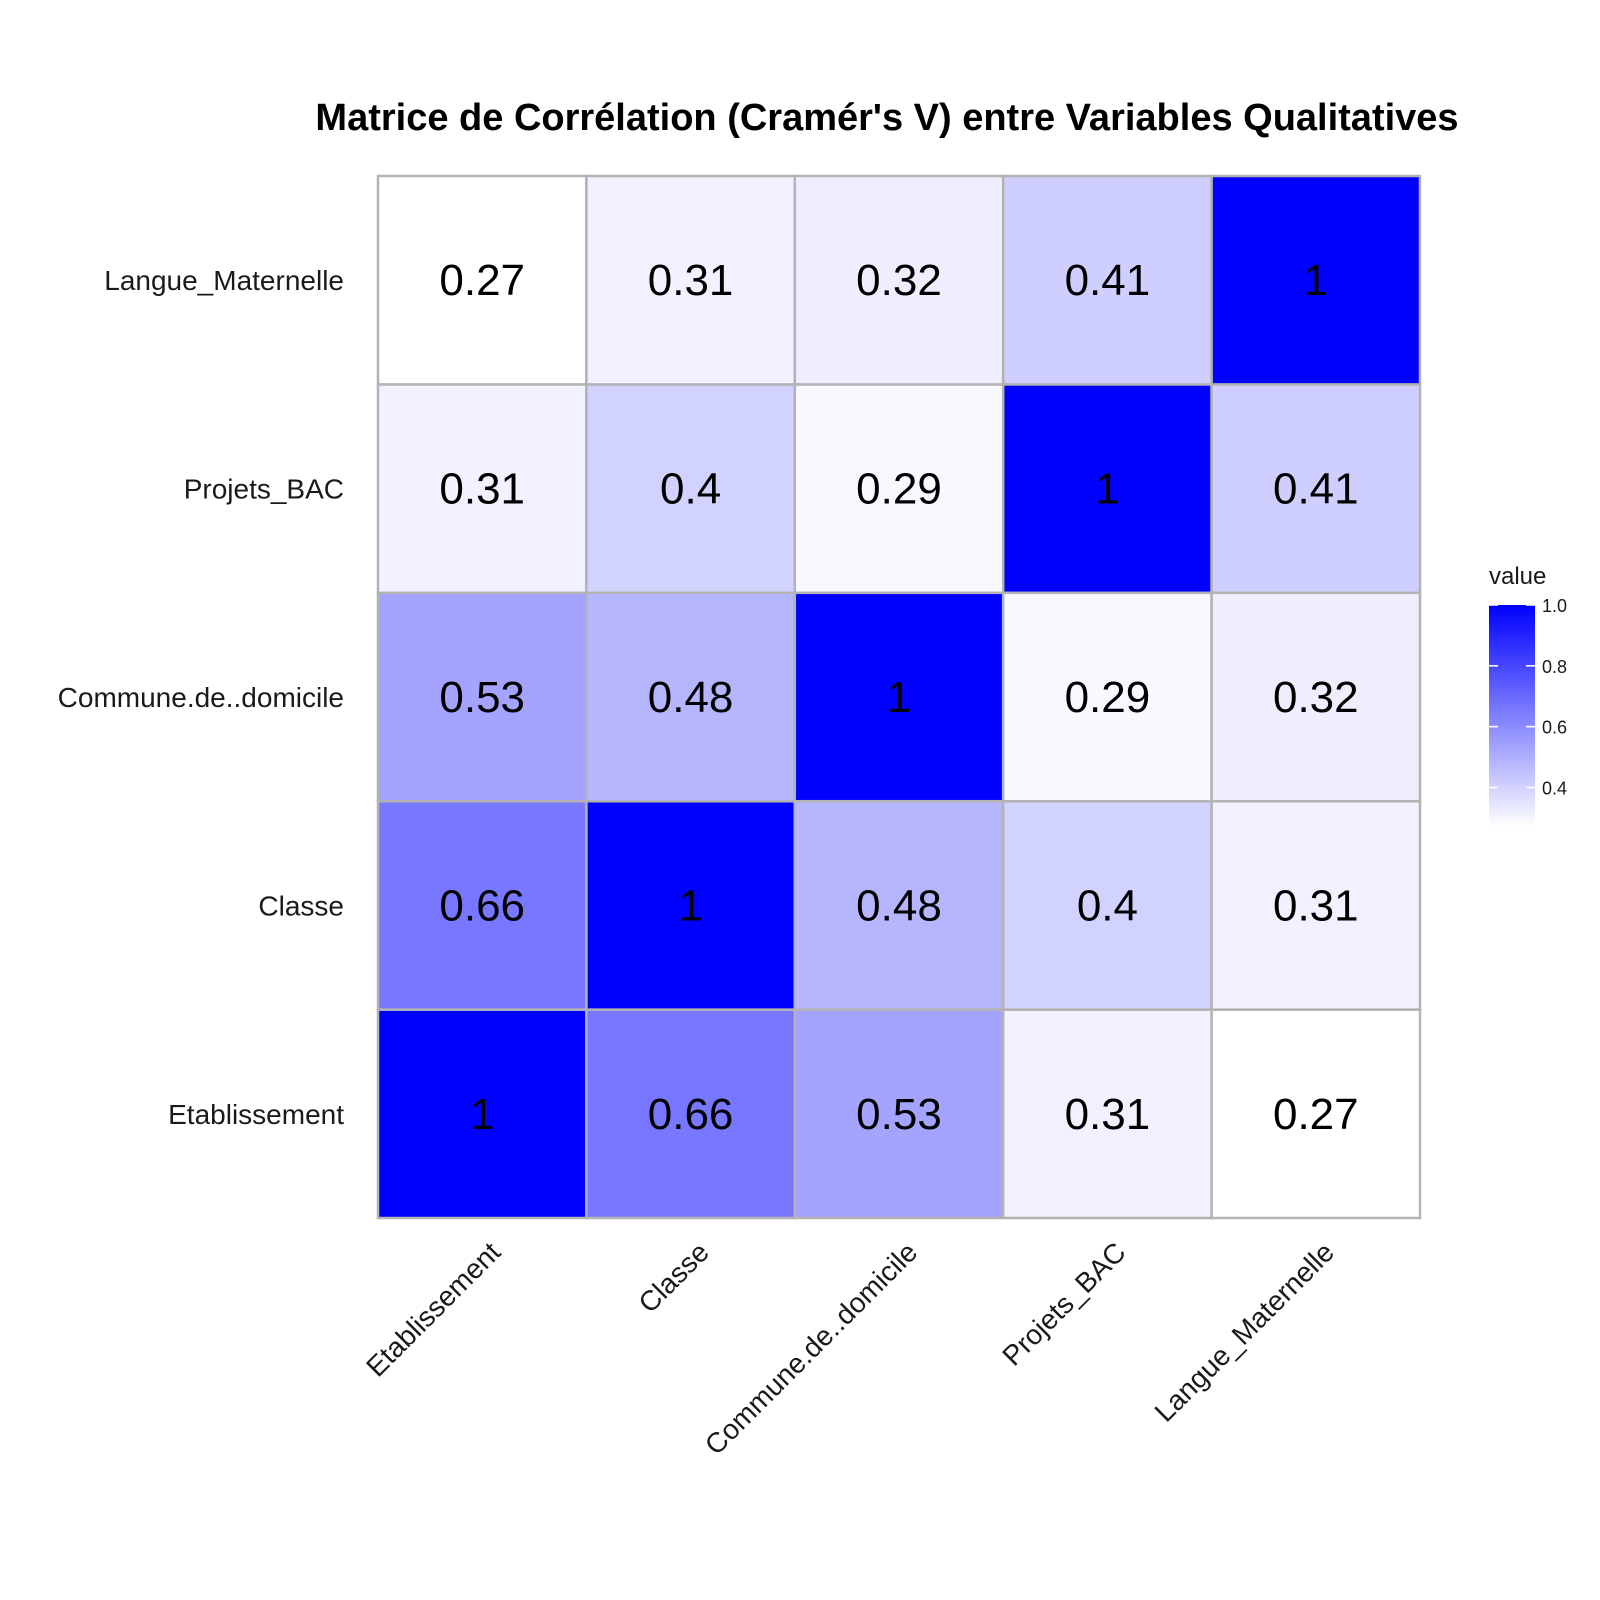  I want to click on y-tick-label: Classe, so click(301, 905).